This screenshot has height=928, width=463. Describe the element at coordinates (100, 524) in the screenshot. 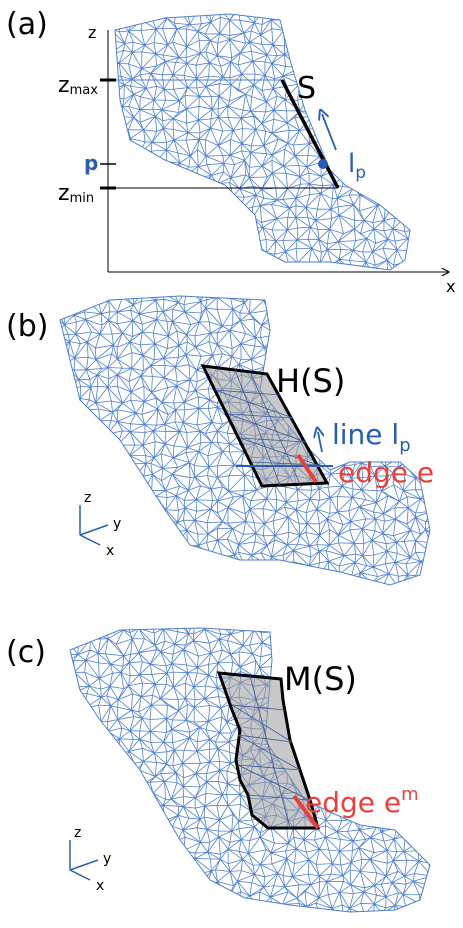

I see `axes-triad-b: z y x` at that location.